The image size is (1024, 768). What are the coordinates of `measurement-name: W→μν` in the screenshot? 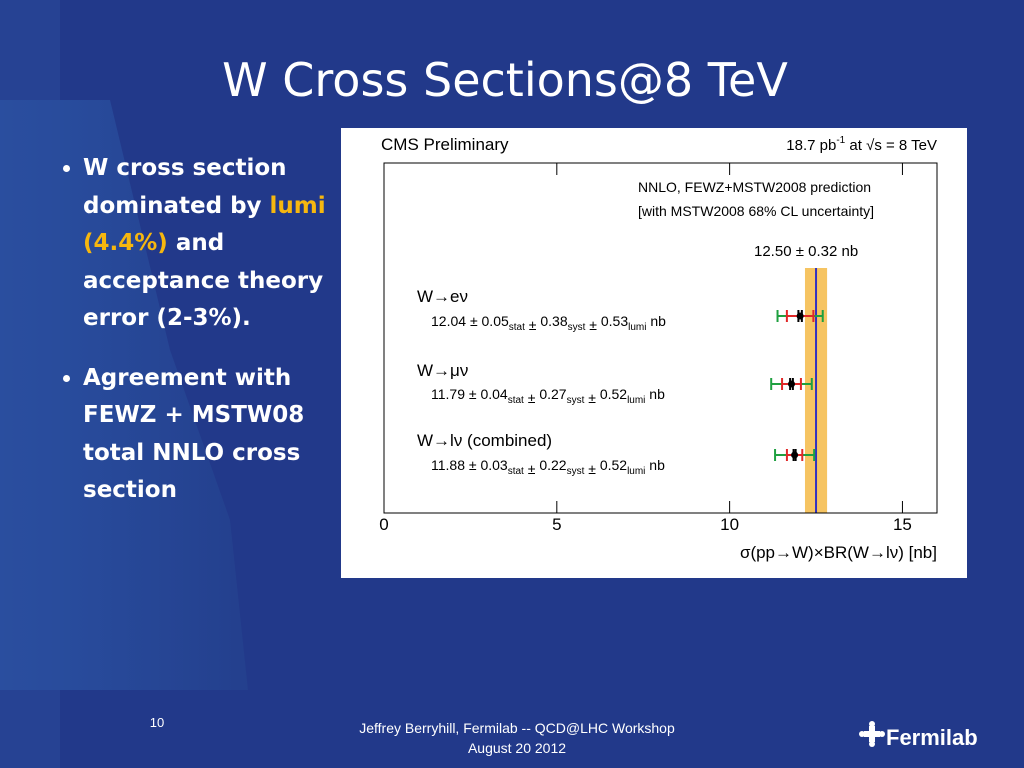 It's located at (442, 370).